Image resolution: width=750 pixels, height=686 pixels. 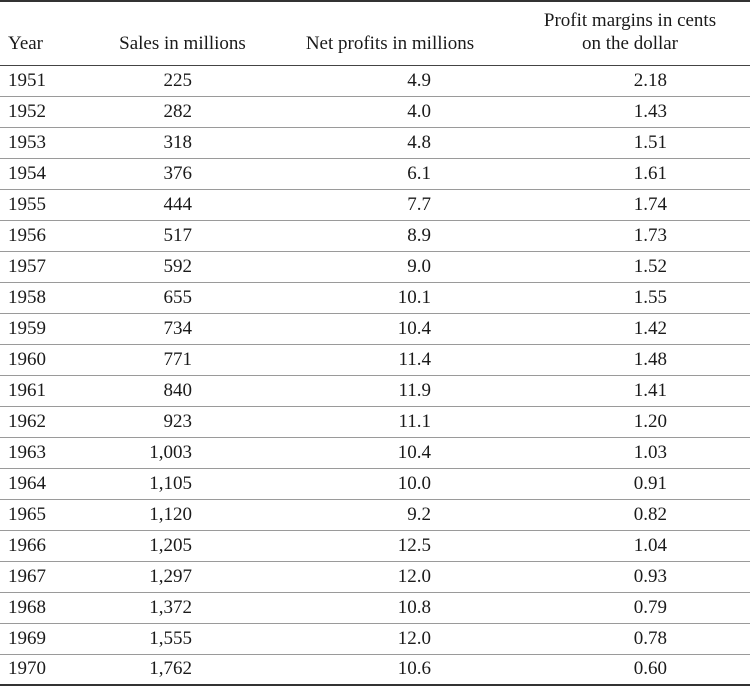 I want to click on header-profit-margins: Profit margins in cents on the dollar, so click(x=630, y=33).